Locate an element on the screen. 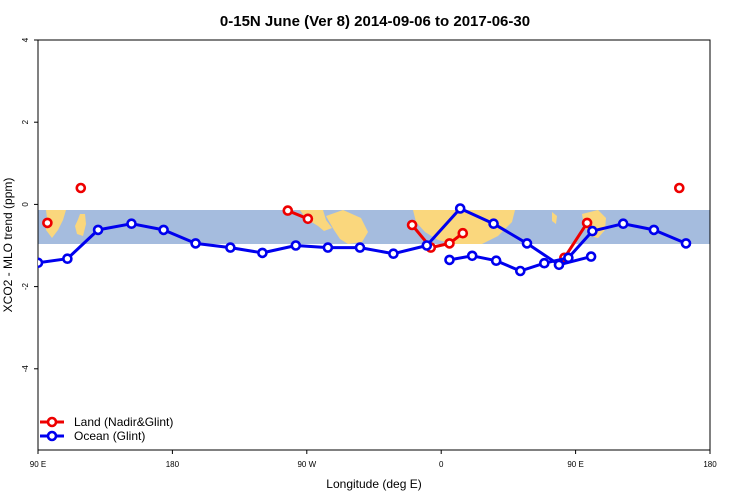  y-axis: 4 2 0 -2 -4 is located at coordinates (29, 204).